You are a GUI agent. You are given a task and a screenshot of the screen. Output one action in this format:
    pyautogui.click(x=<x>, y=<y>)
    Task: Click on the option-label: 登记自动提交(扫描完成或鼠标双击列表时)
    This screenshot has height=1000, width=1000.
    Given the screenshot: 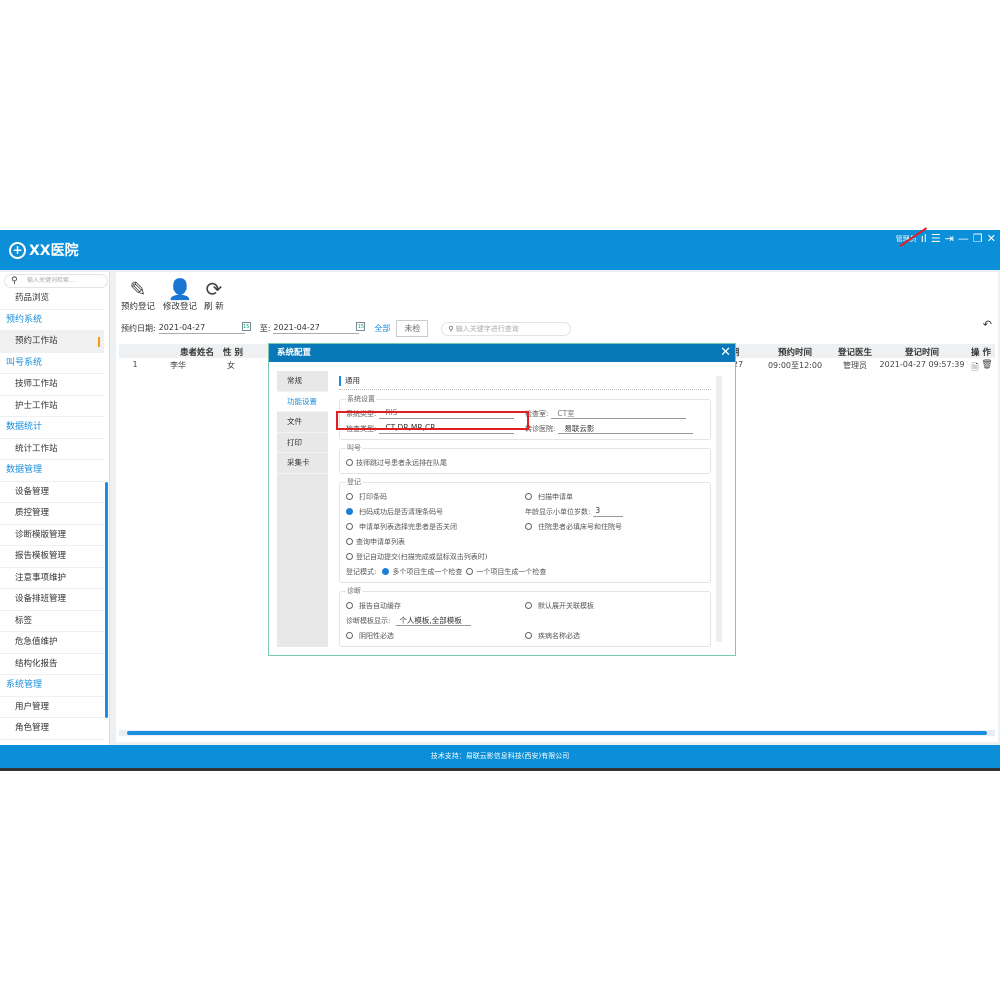 What is the action you would take?
    pyautogui.click(x=422, y=556)
    